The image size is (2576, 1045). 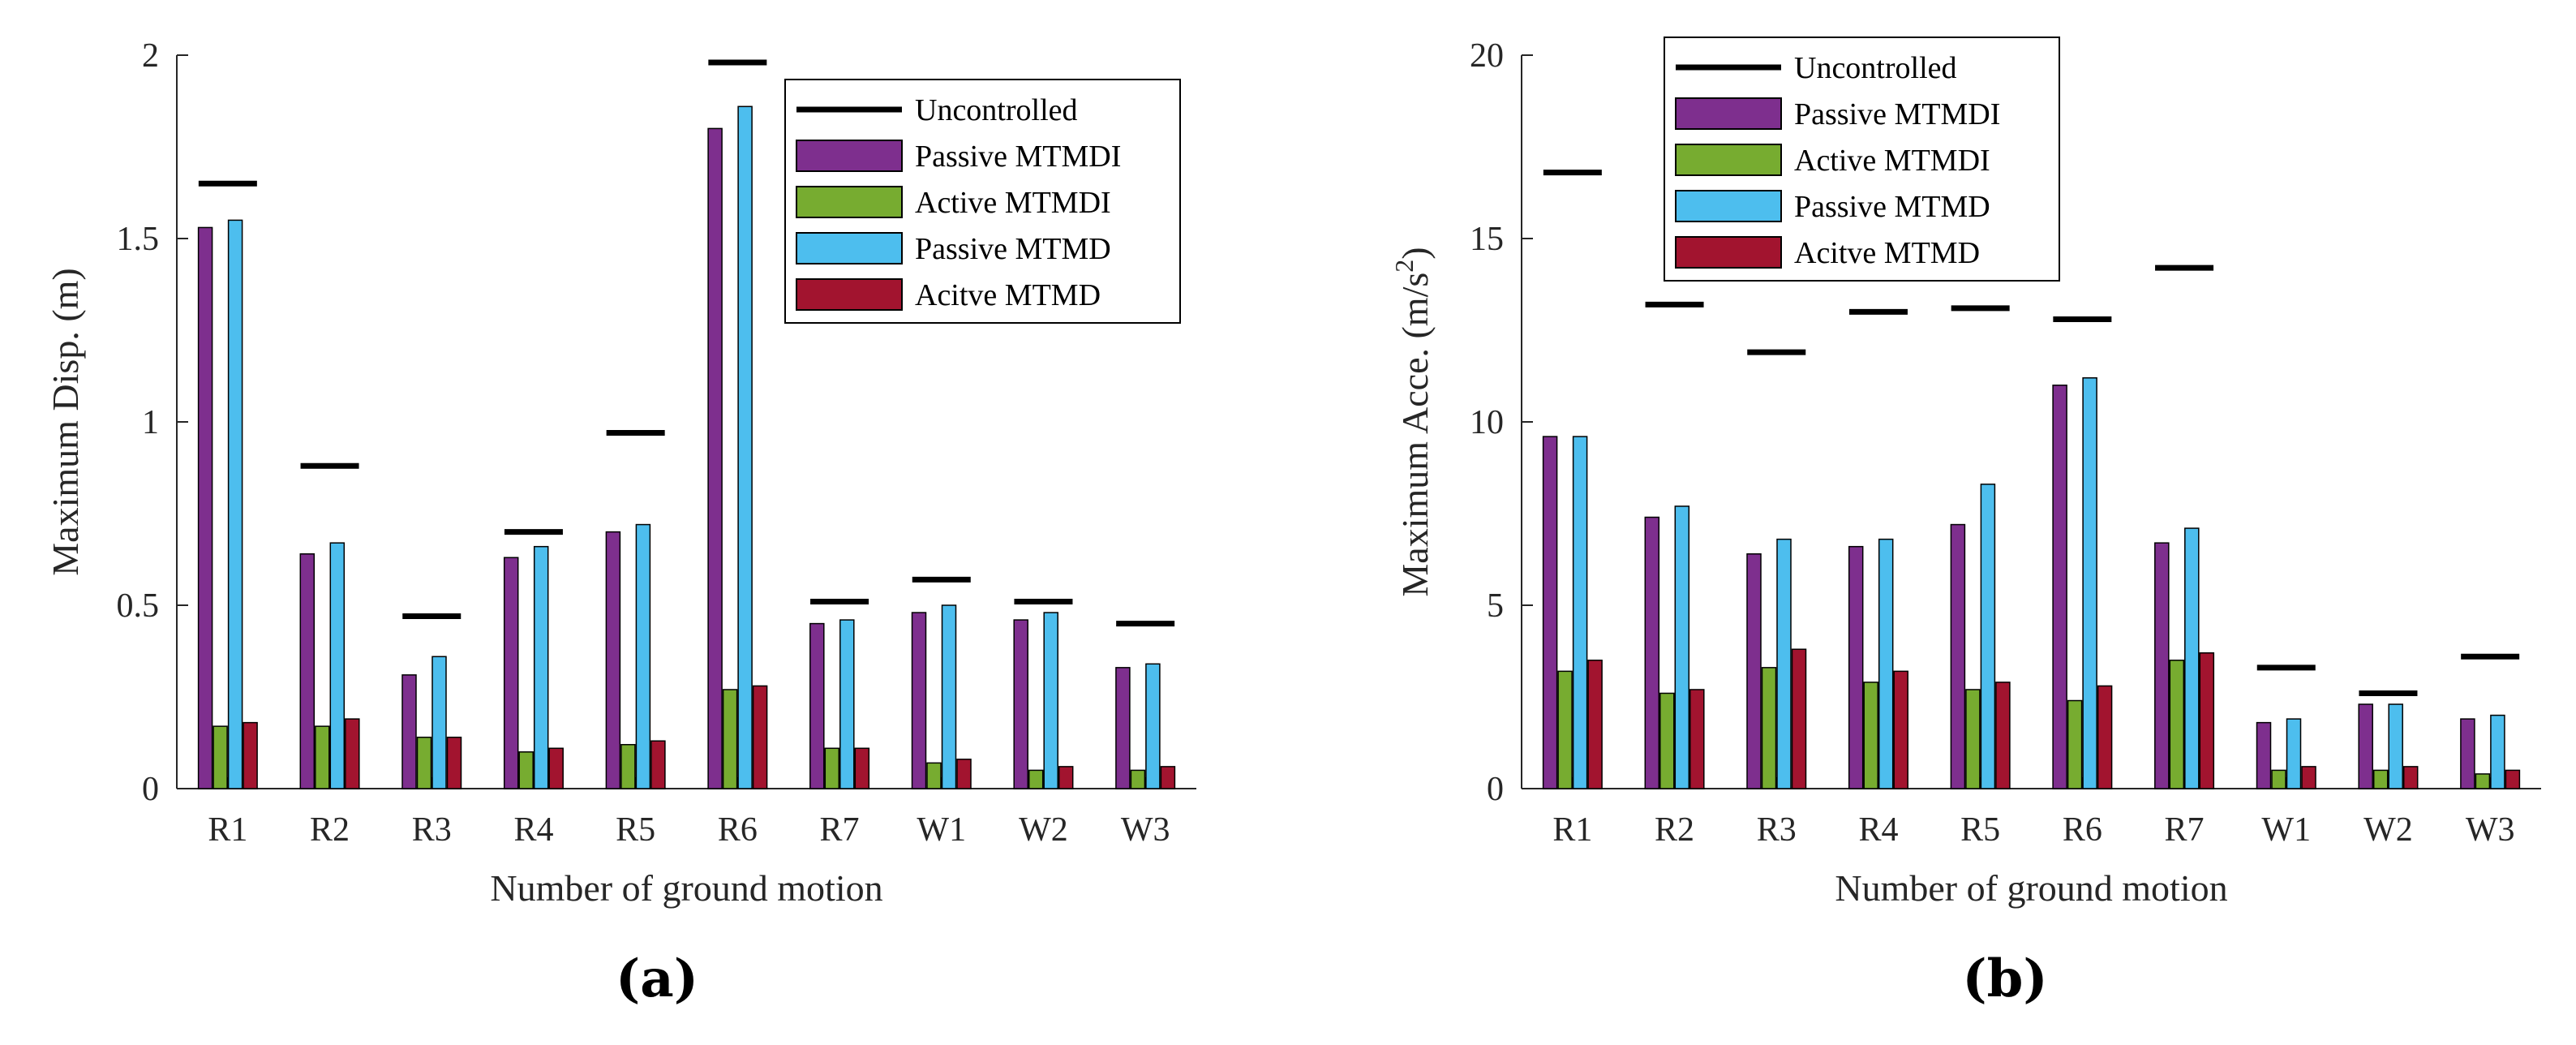 What do you see at coordinates (138, 240) in the screenshot?
I see `y-tick-label: 1.5` at bounding box center [138, 240].